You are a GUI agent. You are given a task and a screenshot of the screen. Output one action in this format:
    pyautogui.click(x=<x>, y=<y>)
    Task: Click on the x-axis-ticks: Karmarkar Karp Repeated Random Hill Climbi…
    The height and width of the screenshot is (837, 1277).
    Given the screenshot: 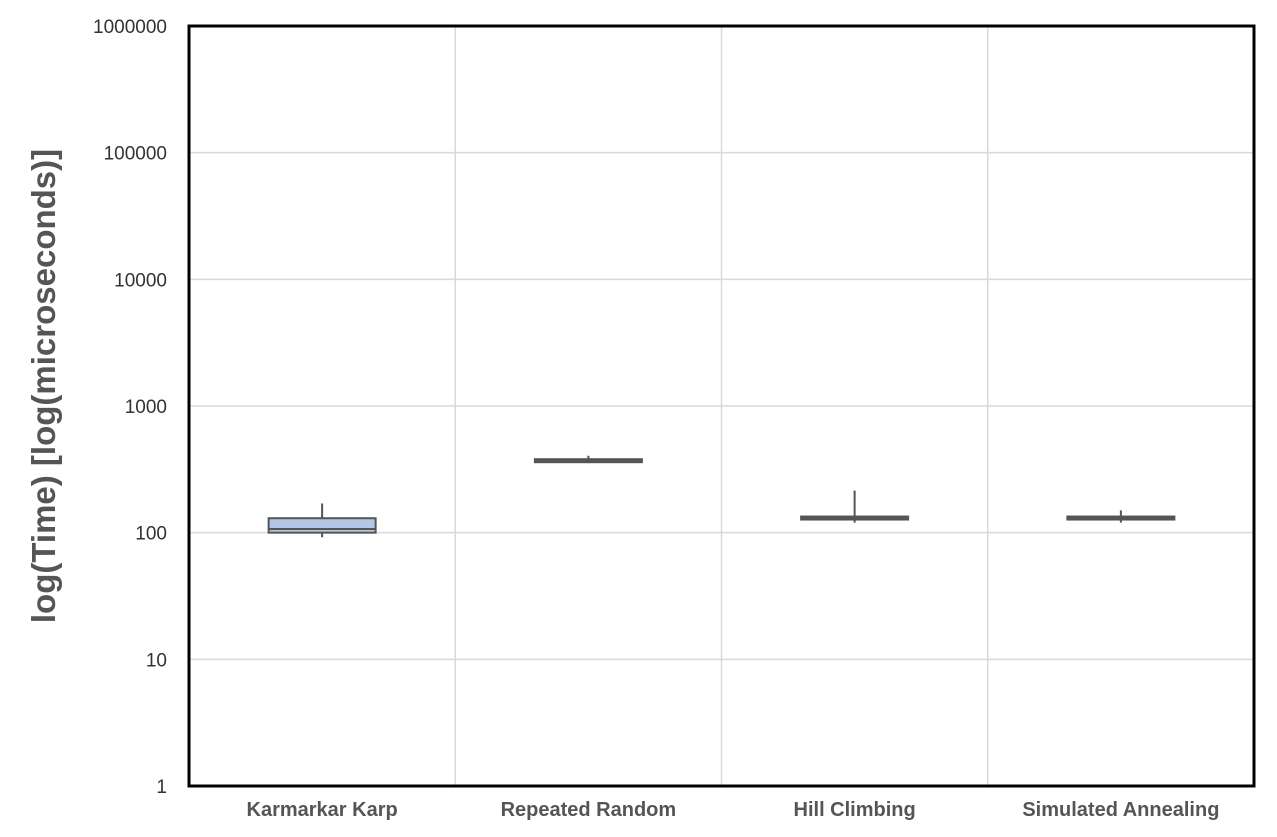 What is the action you would take?
    pyautogui.click(x=733, y=810)
    